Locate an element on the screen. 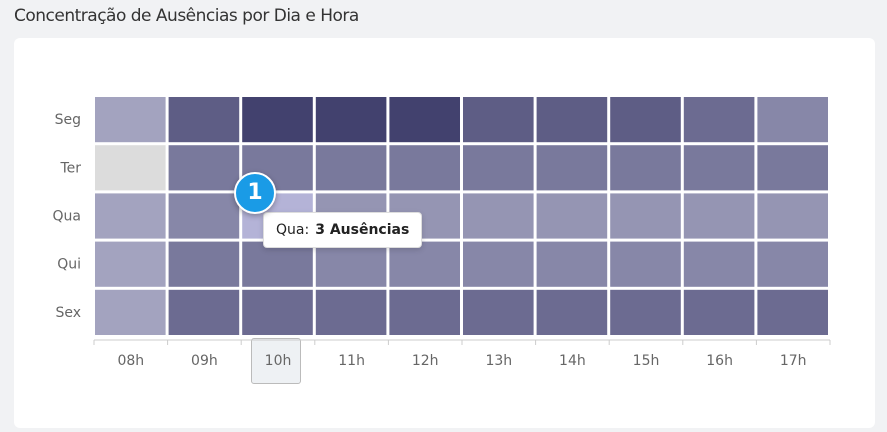  y-tick-label: Seg is located at coordinates (68, 120).